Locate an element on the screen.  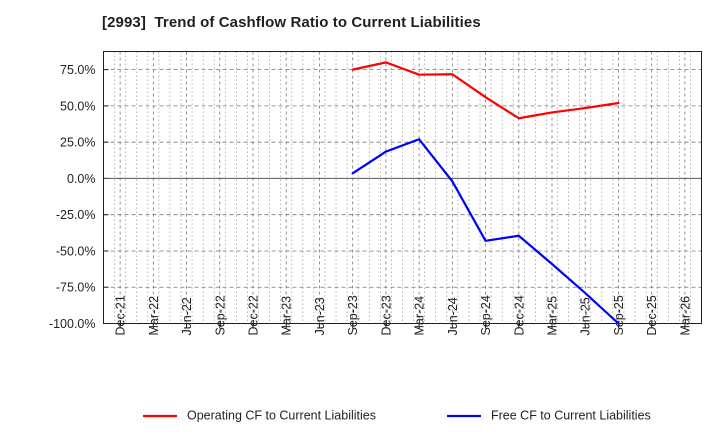
svg-text: Sep-23 is located at coordinates (353, 315).